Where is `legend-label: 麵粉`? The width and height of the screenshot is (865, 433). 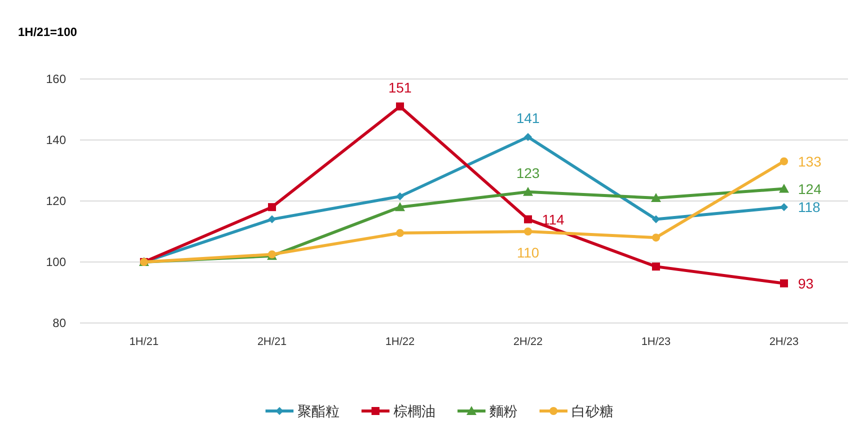 legend-label: 麵粉 is located at coordinates (504, 411).